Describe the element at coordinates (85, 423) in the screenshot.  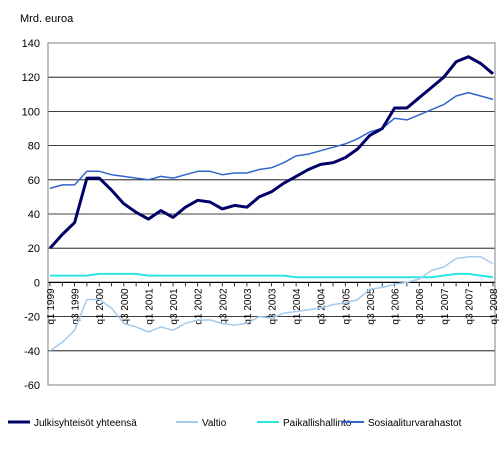
I see `legend-label: Julkisyhteisöt yhteensä` at that location.